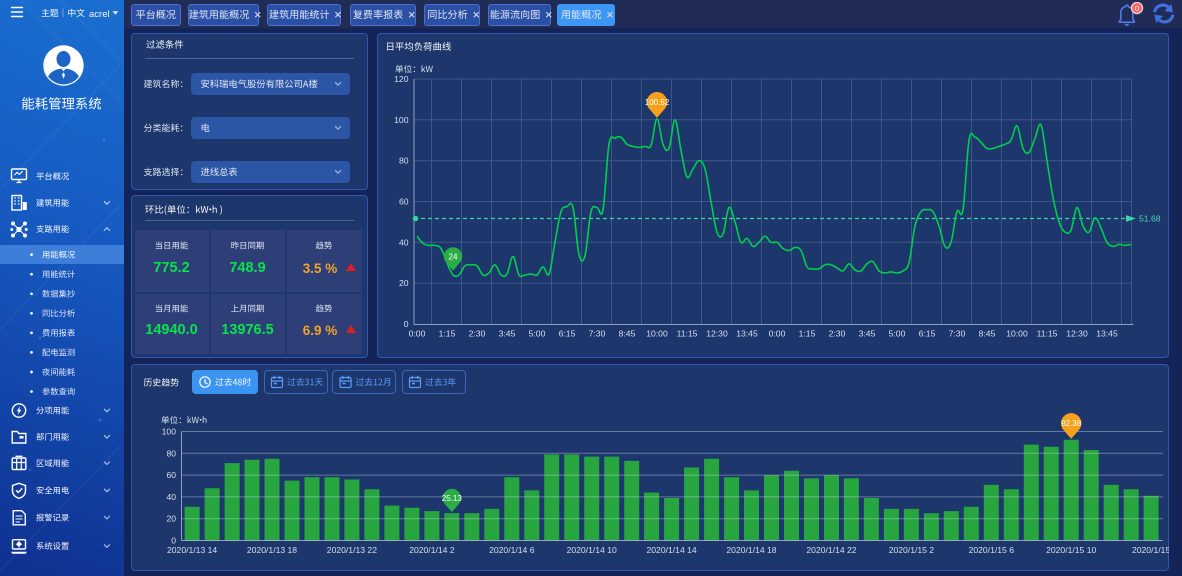  What do you see at coordinates (1071, 550) in the screenshot?
I see `svg-text: 2020/1/15 10` at bounding box center [1071, 550].